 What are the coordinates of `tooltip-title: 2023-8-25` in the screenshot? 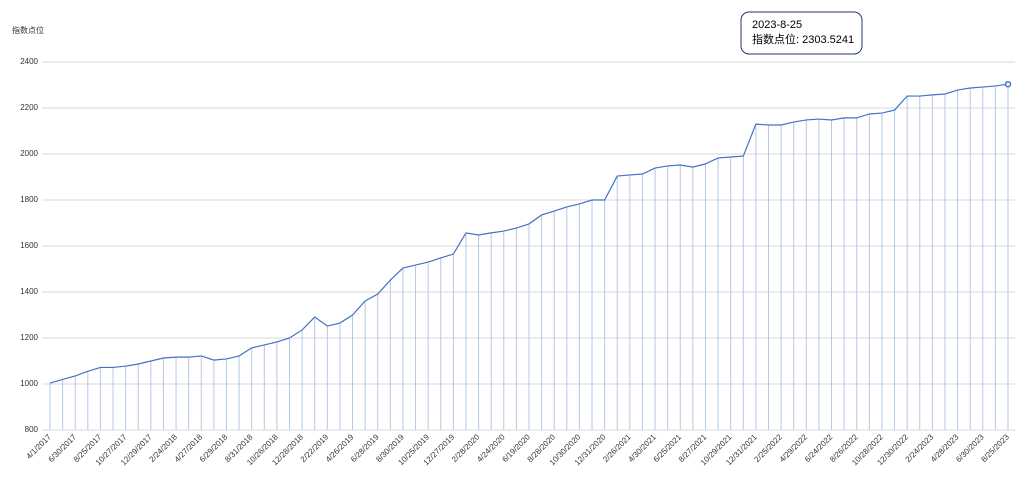 It's located at (777, 25).